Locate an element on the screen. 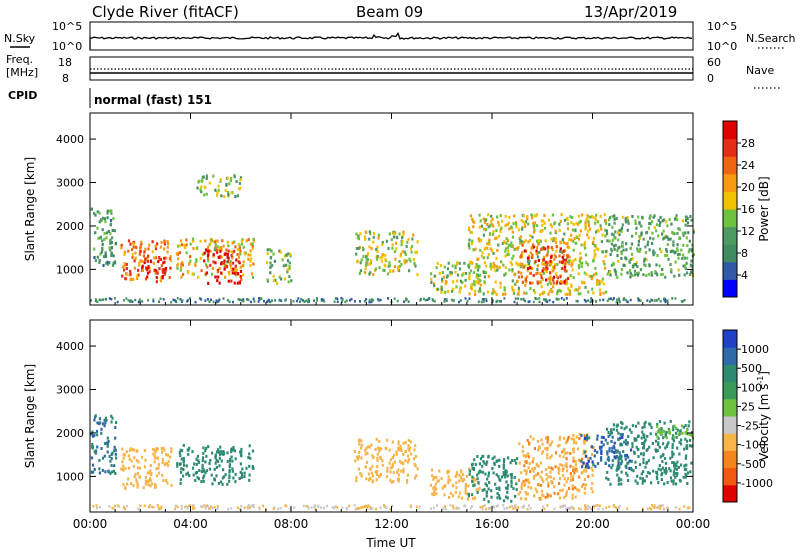  nave-tick-top: 60 is located at coordinates (714, 62).